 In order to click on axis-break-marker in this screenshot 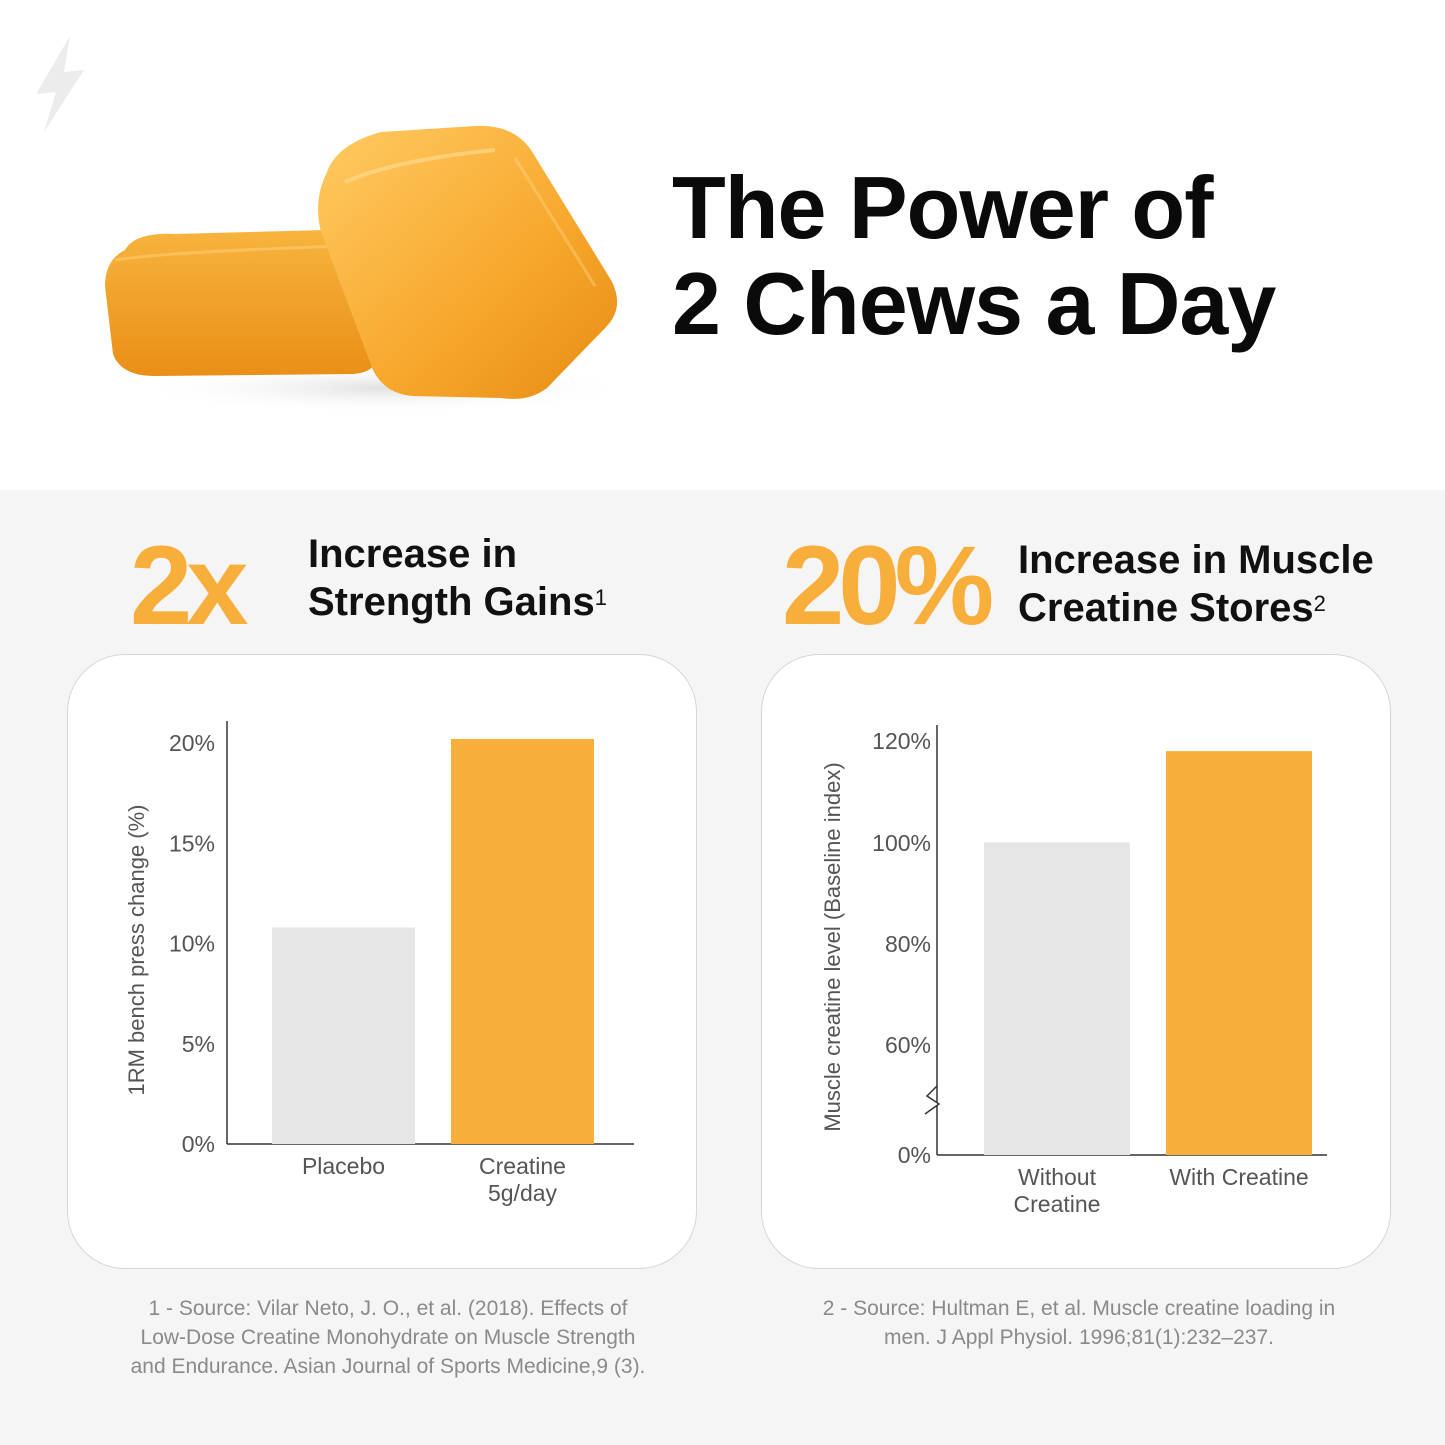, I will do `click(932, 1100)`.